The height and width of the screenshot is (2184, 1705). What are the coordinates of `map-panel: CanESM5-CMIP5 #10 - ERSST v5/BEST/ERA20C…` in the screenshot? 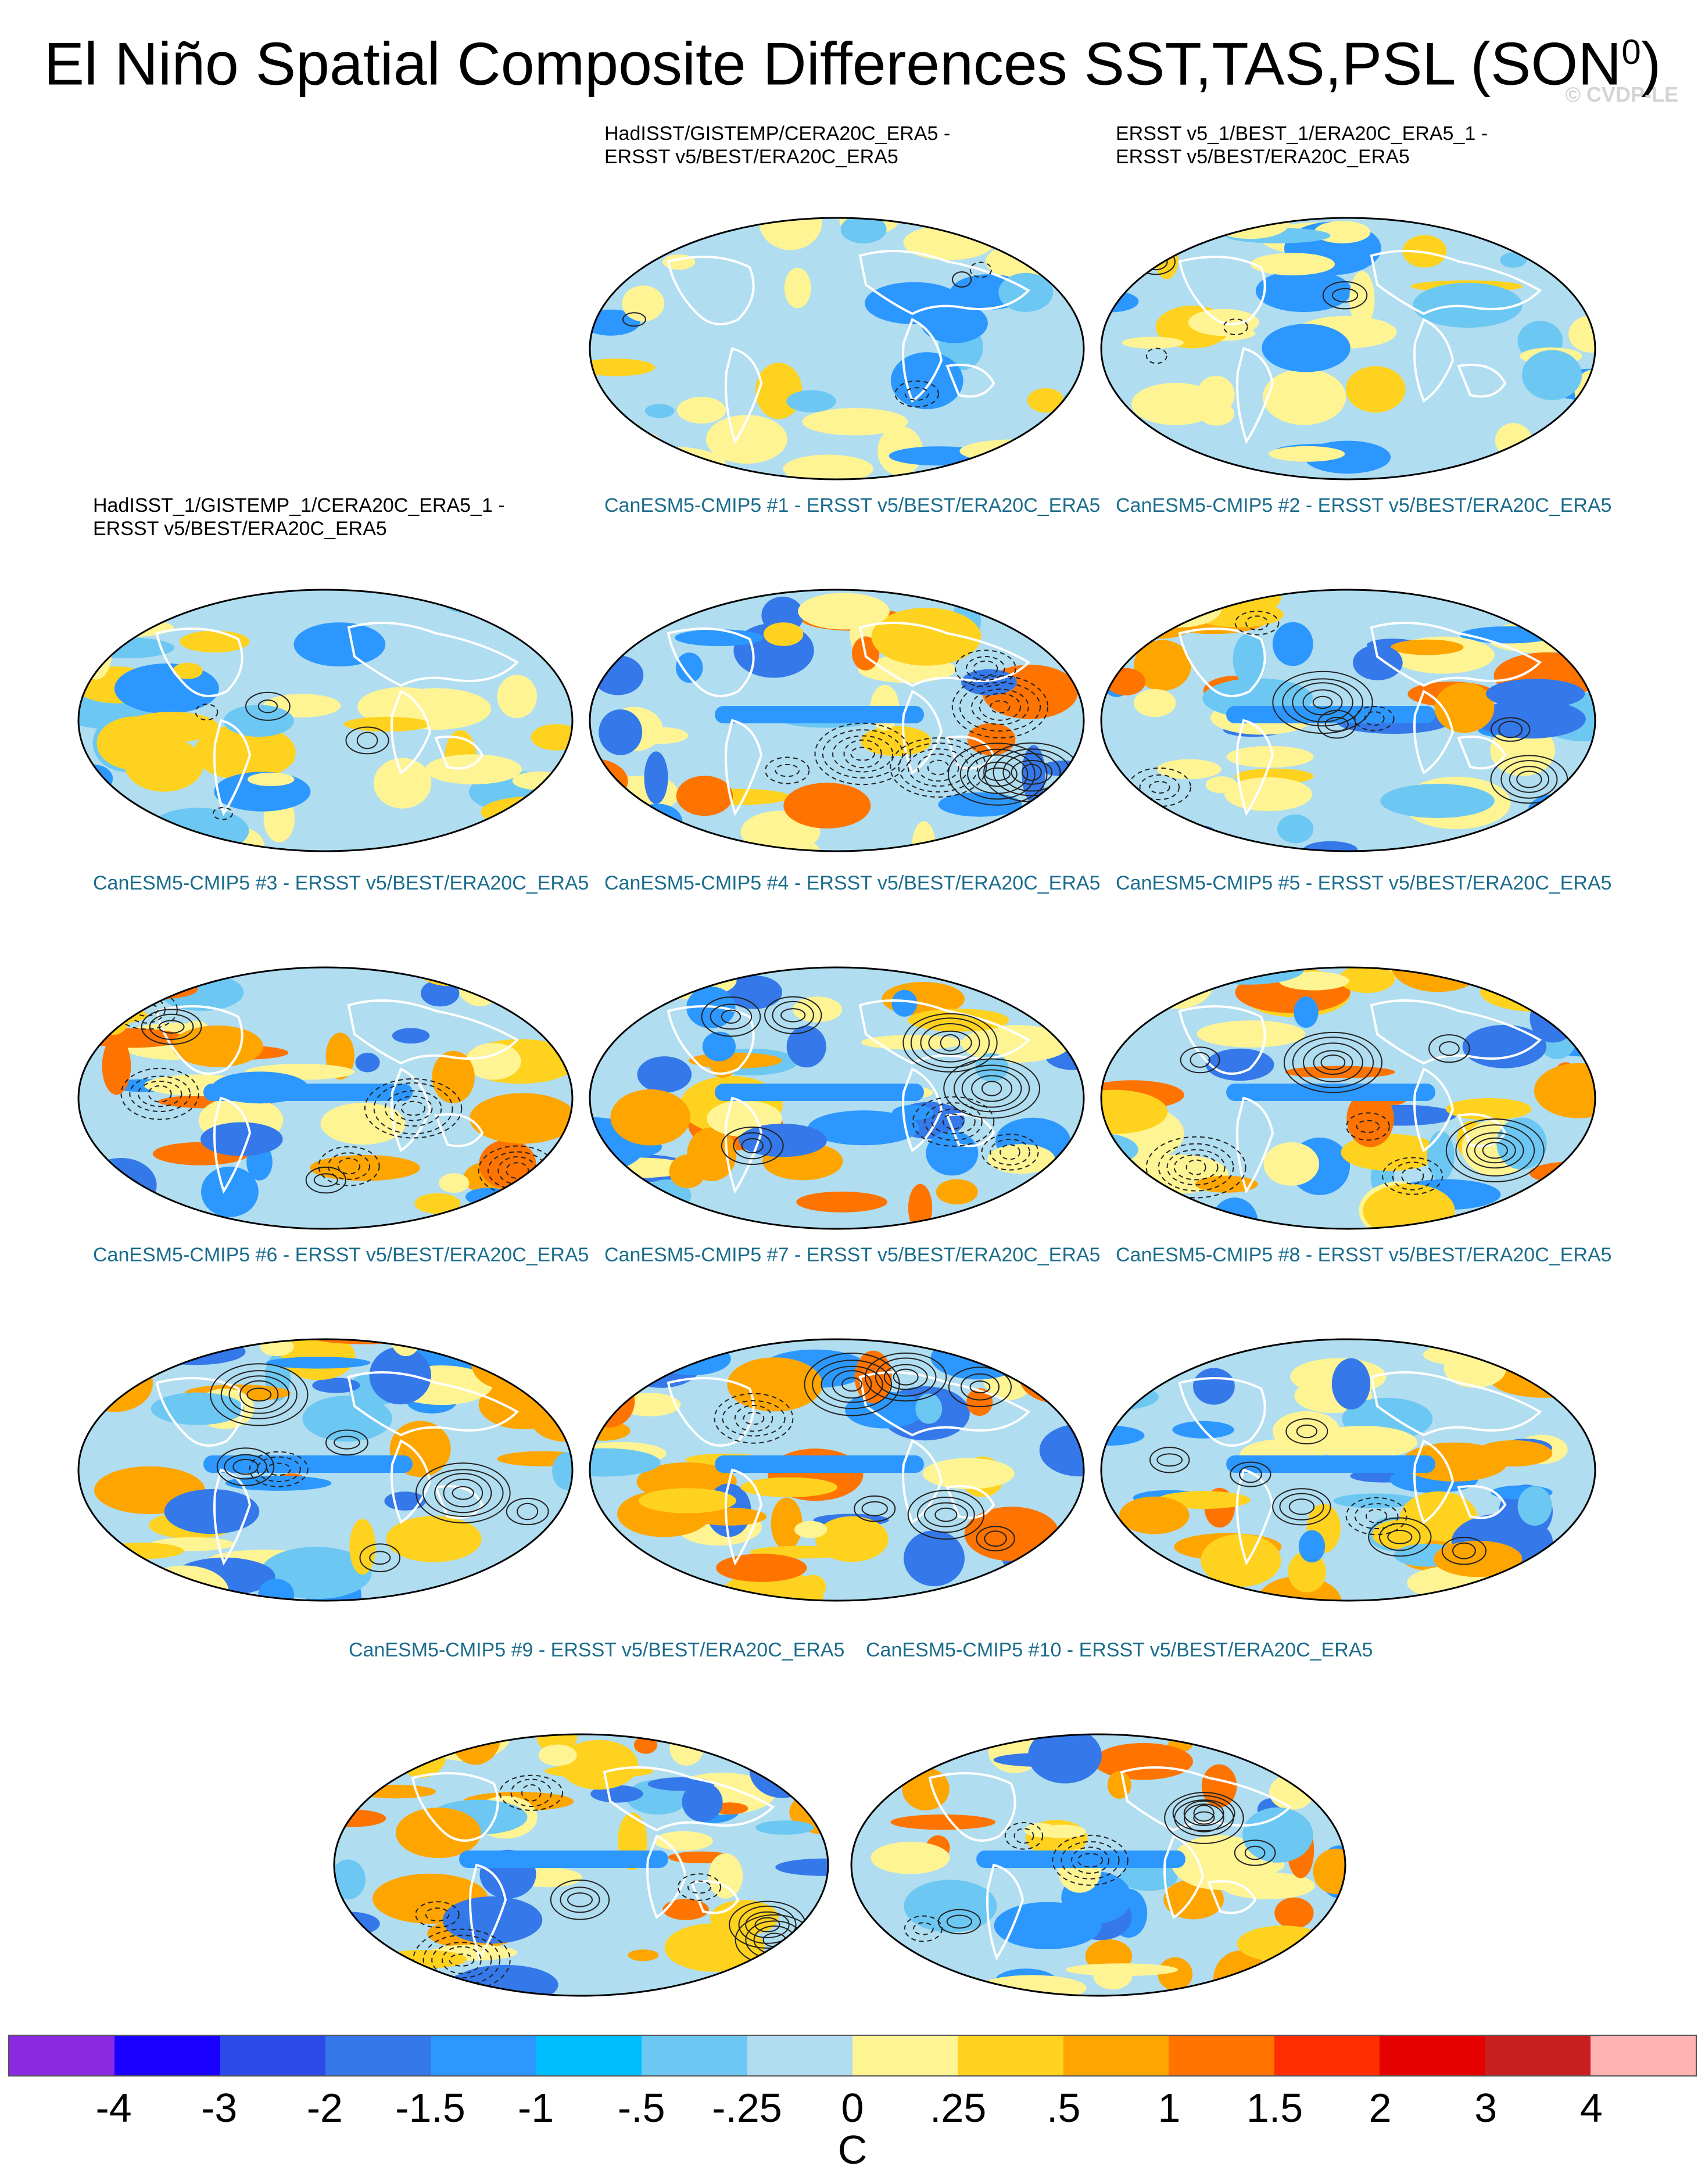 It's located at (1110, 1819).